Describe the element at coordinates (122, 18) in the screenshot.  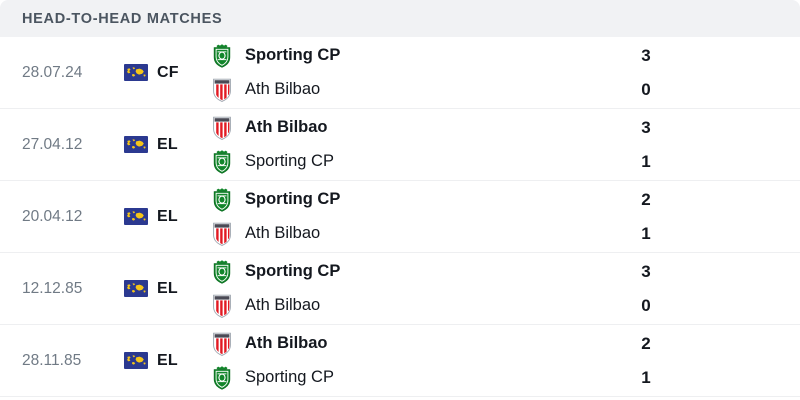
I see `page-title: HEAD-TO-HEAD MATCHES` at that location.